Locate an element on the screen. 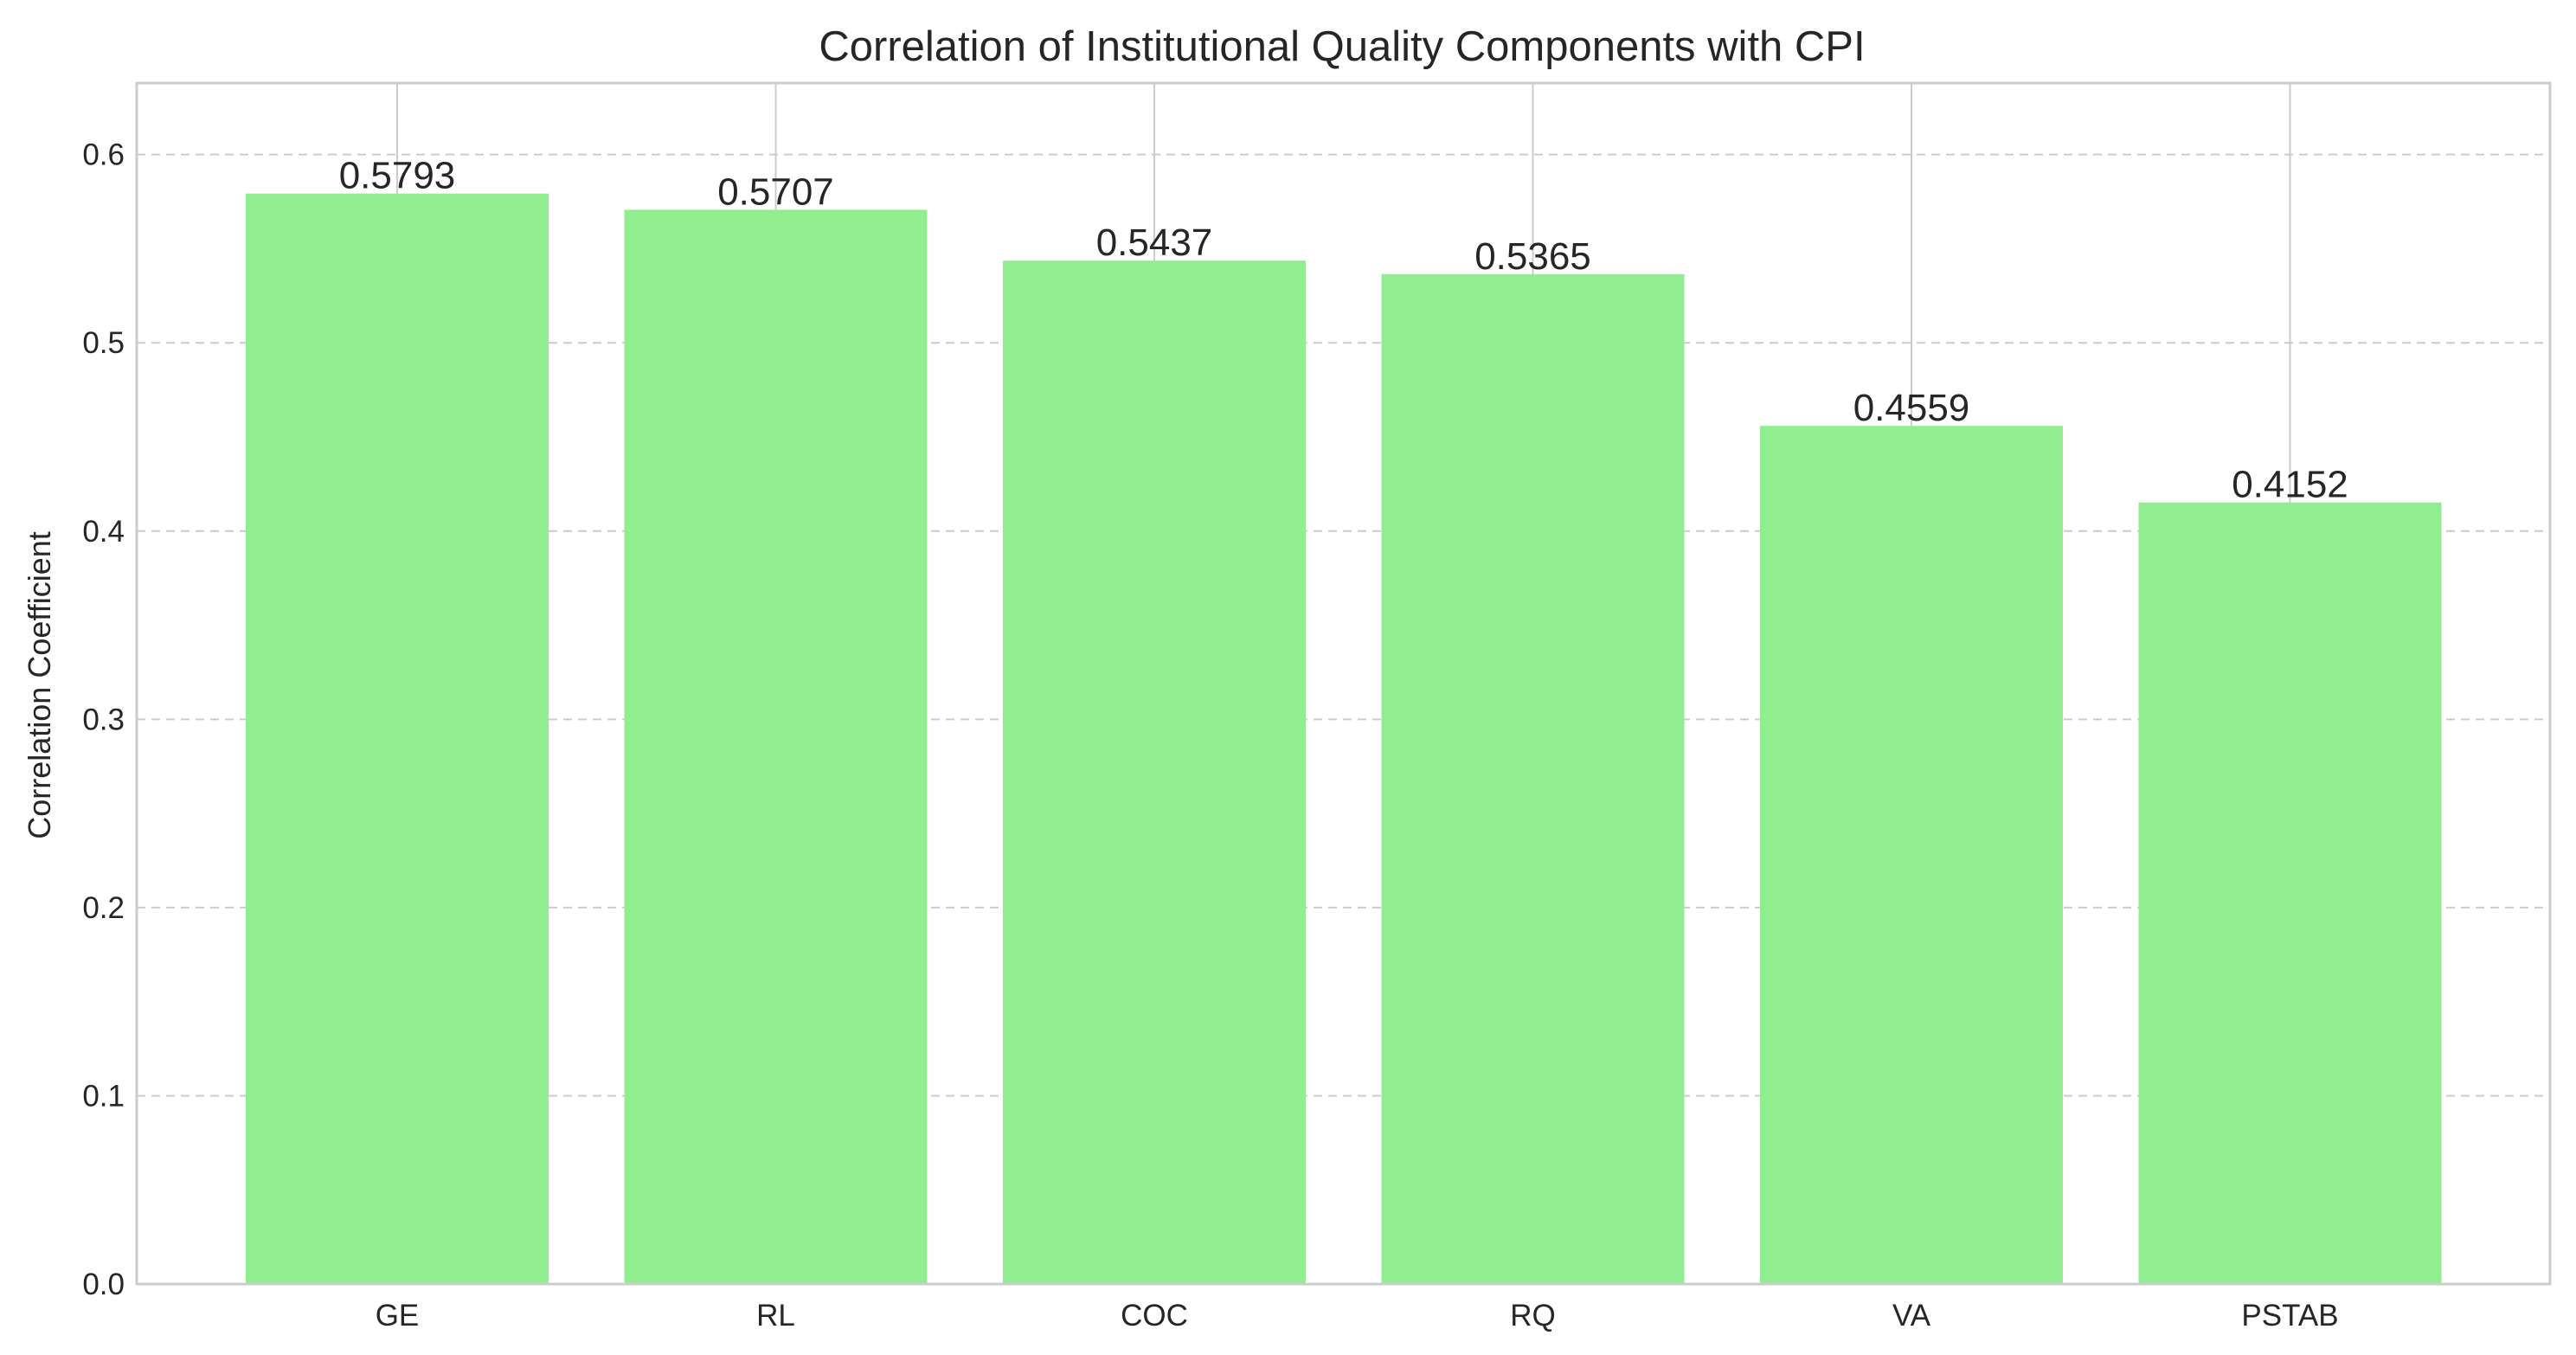 The width and height of the screenshot is (2576, 1355). data-label: 0.5793 is located at coordinates (397, 176).